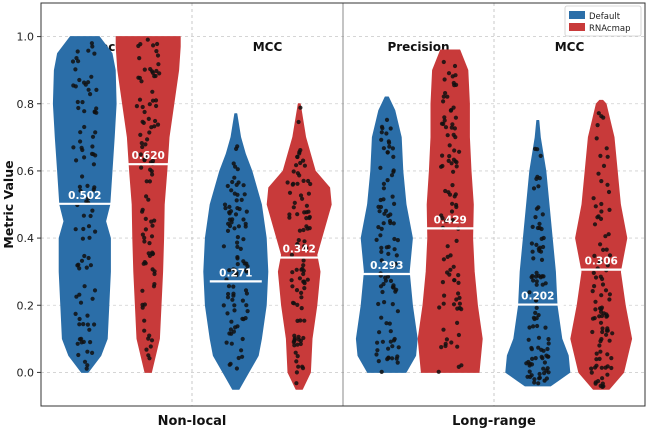 This screenshot has width=650, height=432. Describe the element at coordinates (577, 27) in the screenshot. I see `legend-swatch-rnacmap` at that location.